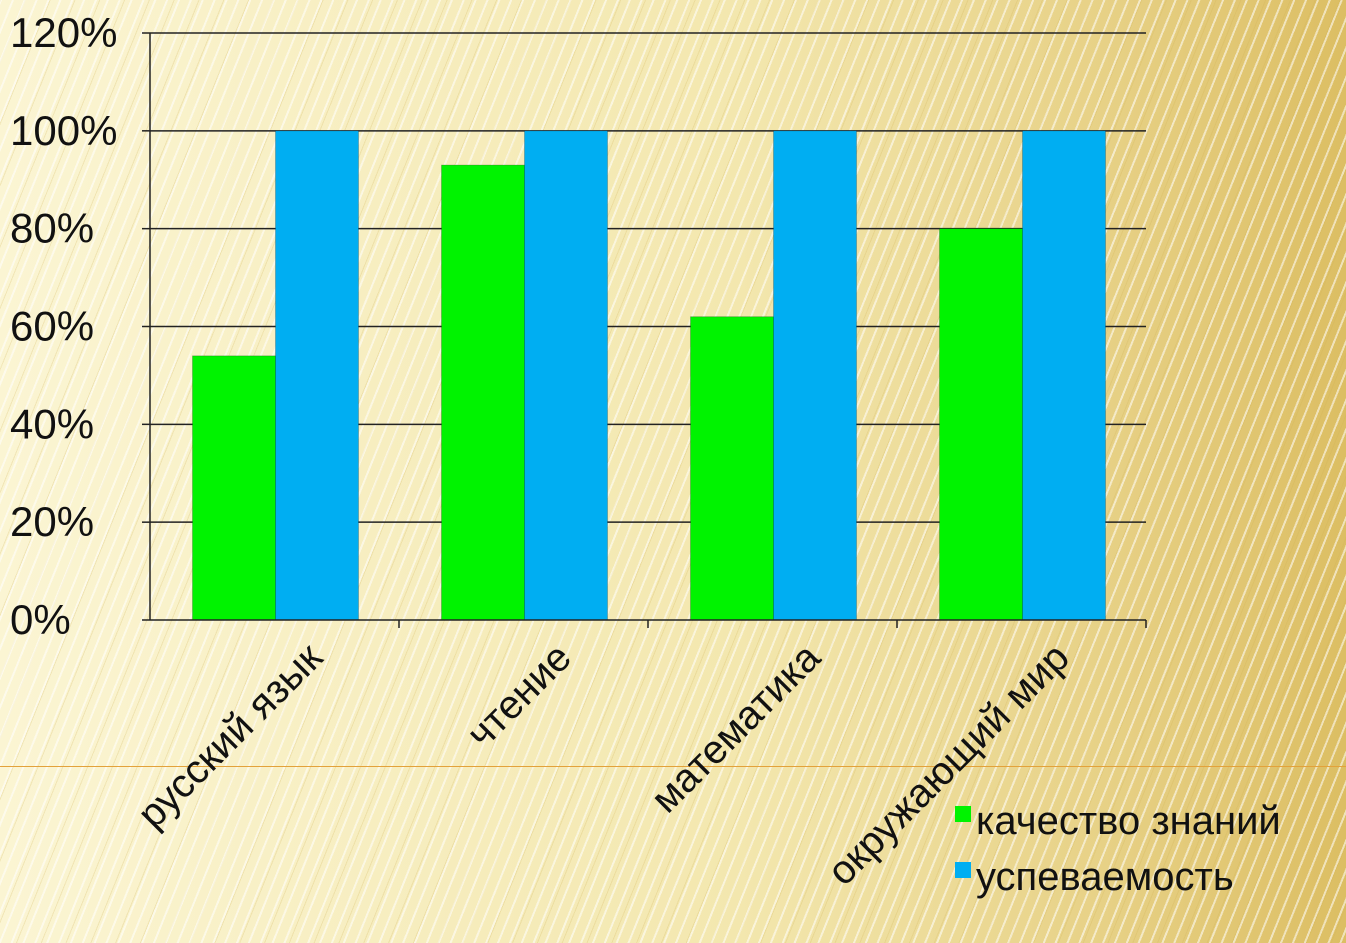 The height and width of the screenshot is (943, 1346). Describe the element at coordinates (63, 130) in the screenshot. I see `y-tick-label: 100%` at that location.